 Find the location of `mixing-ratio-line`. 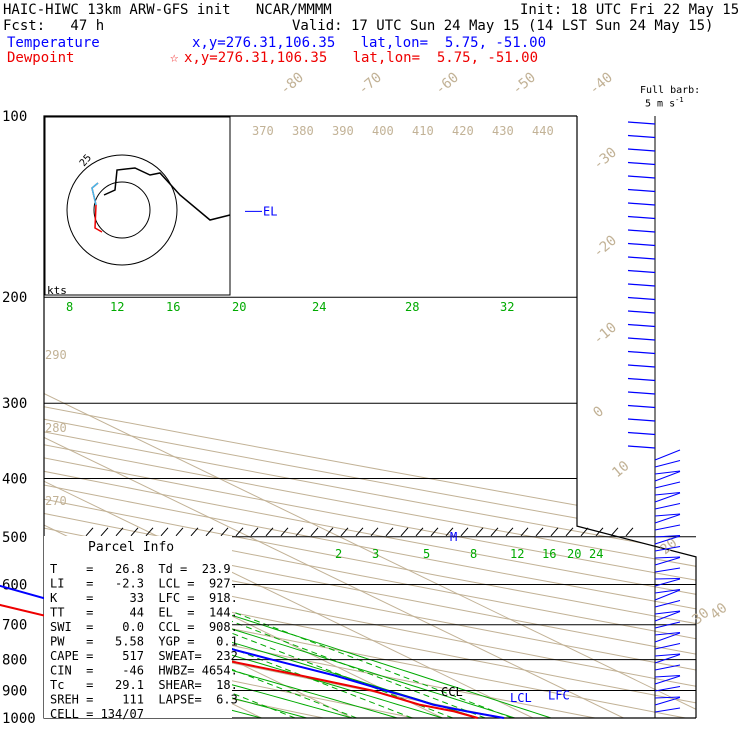

mixing-ratio-line is located at coordinates (200, 627).